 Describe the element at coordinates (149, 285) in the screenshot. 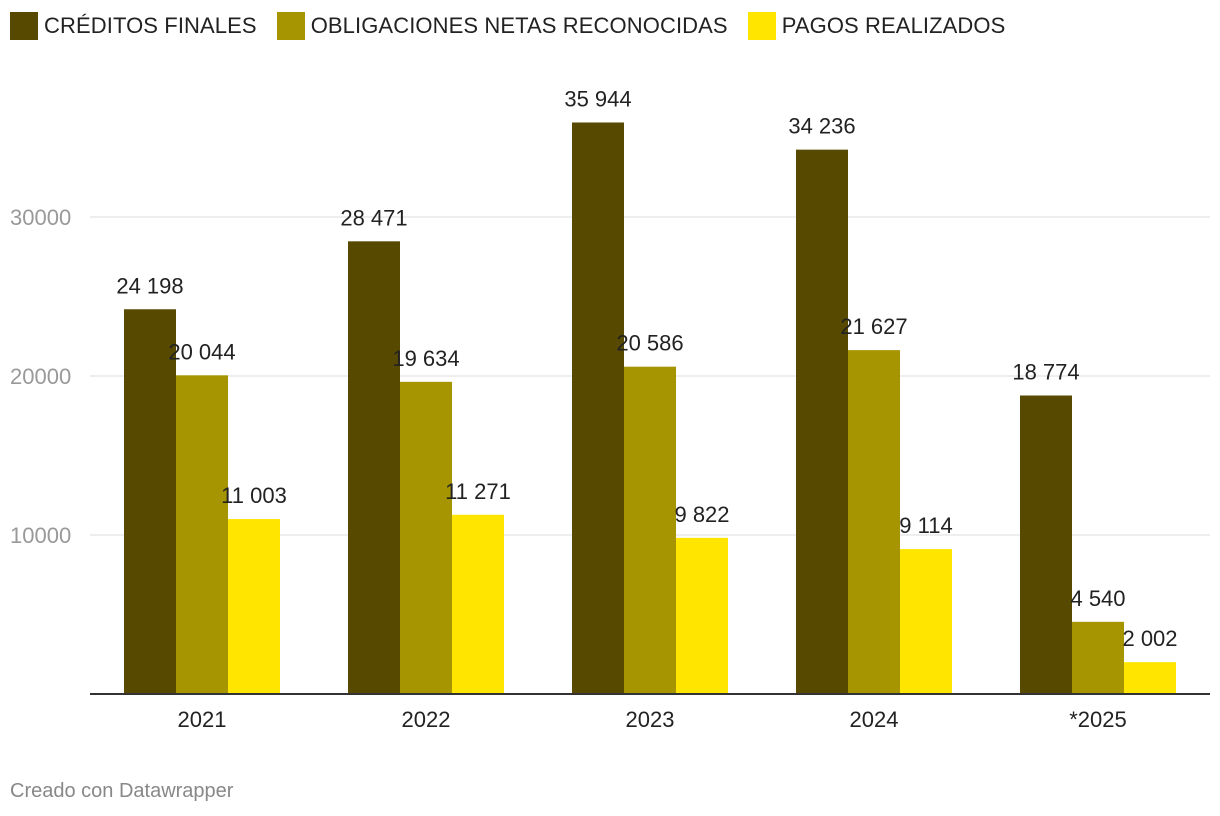

I see `data-label-2021-series-0: 24 198` at that location.